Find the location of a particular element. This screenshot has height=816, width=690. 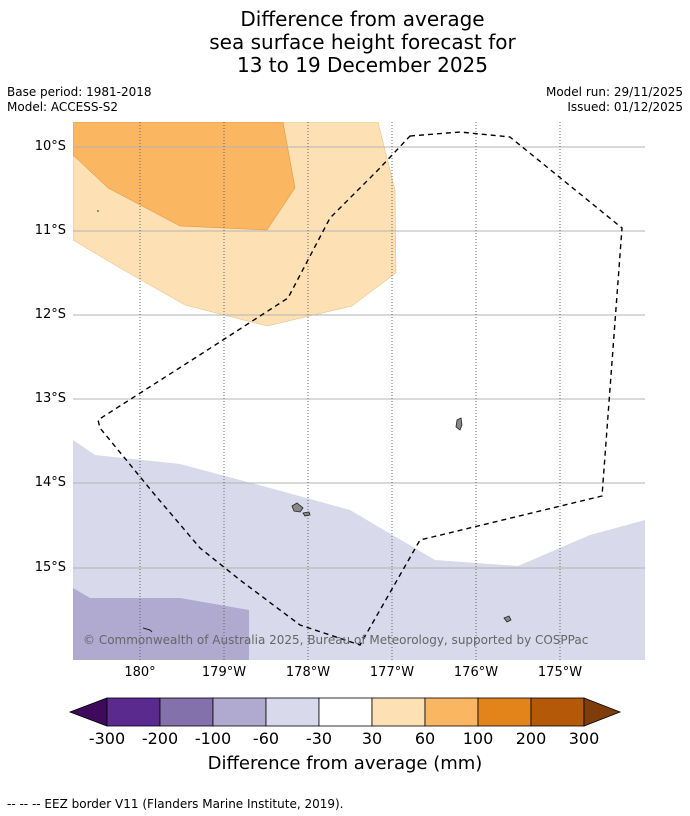

island-wallis is located at coordinates (459, 424).